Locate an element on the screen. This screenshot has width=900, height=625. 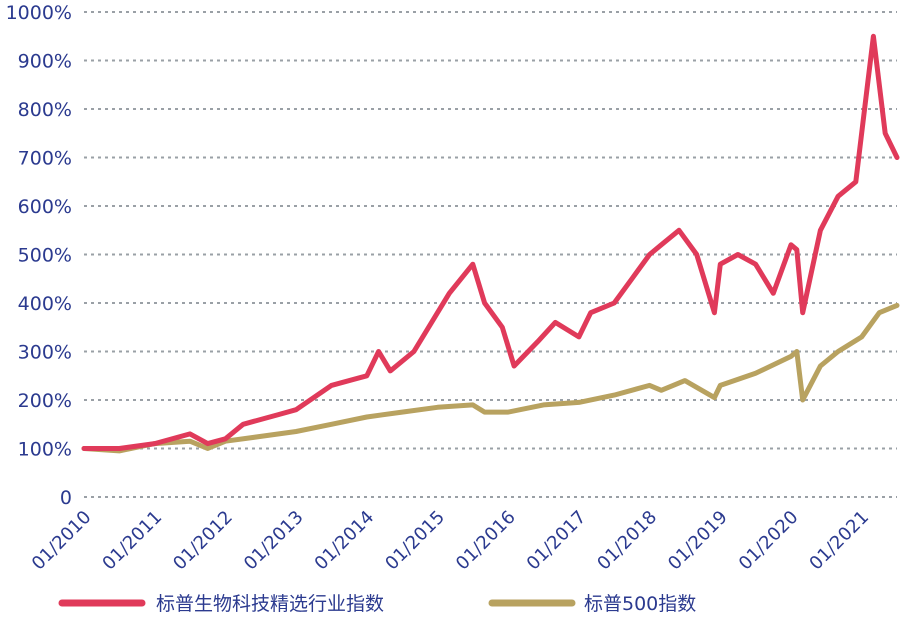
legend-label-biotech: 标普生物科技精选行业指数 is located at coordinates (270, 604).